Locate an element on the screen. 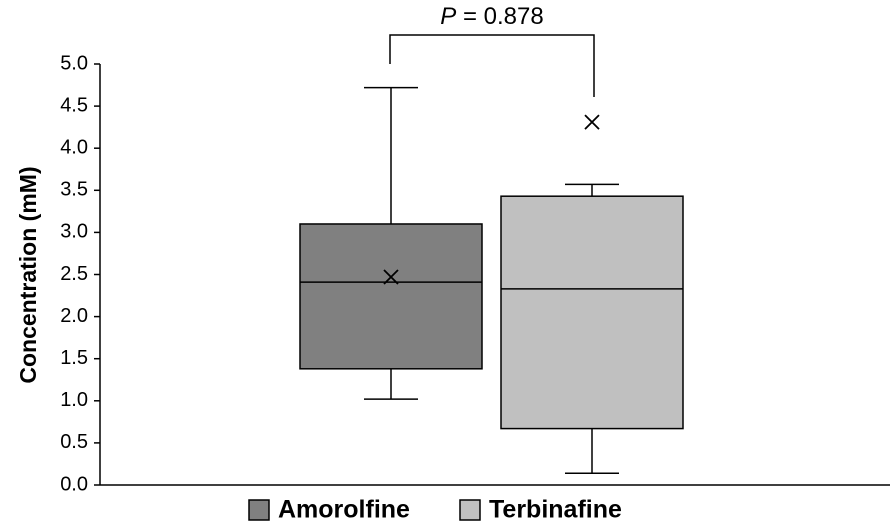 This screenshot has width=896, height=529. p-value: P = 0.878 is located at coordinates (491, 16).